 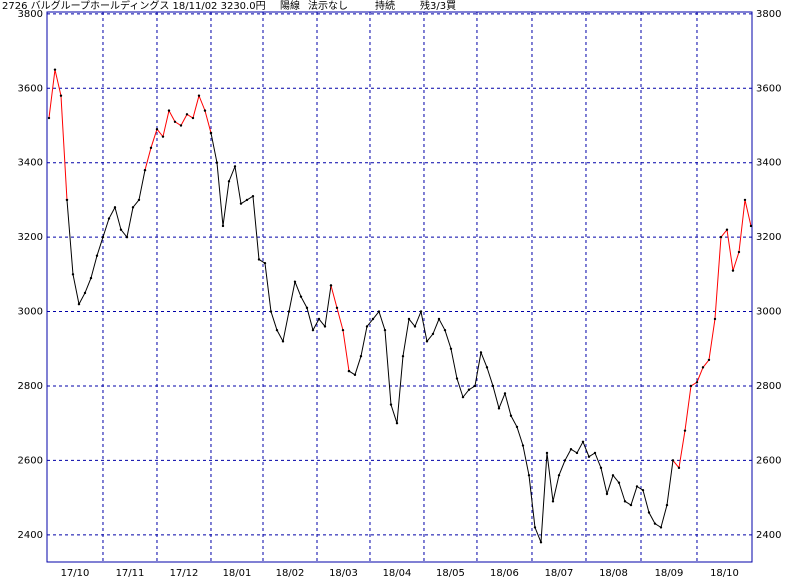 What do you see at coordinates (328, 6) in the screenshot?
I see `header-signal: 法示なし` at bounding box center [328, 6].